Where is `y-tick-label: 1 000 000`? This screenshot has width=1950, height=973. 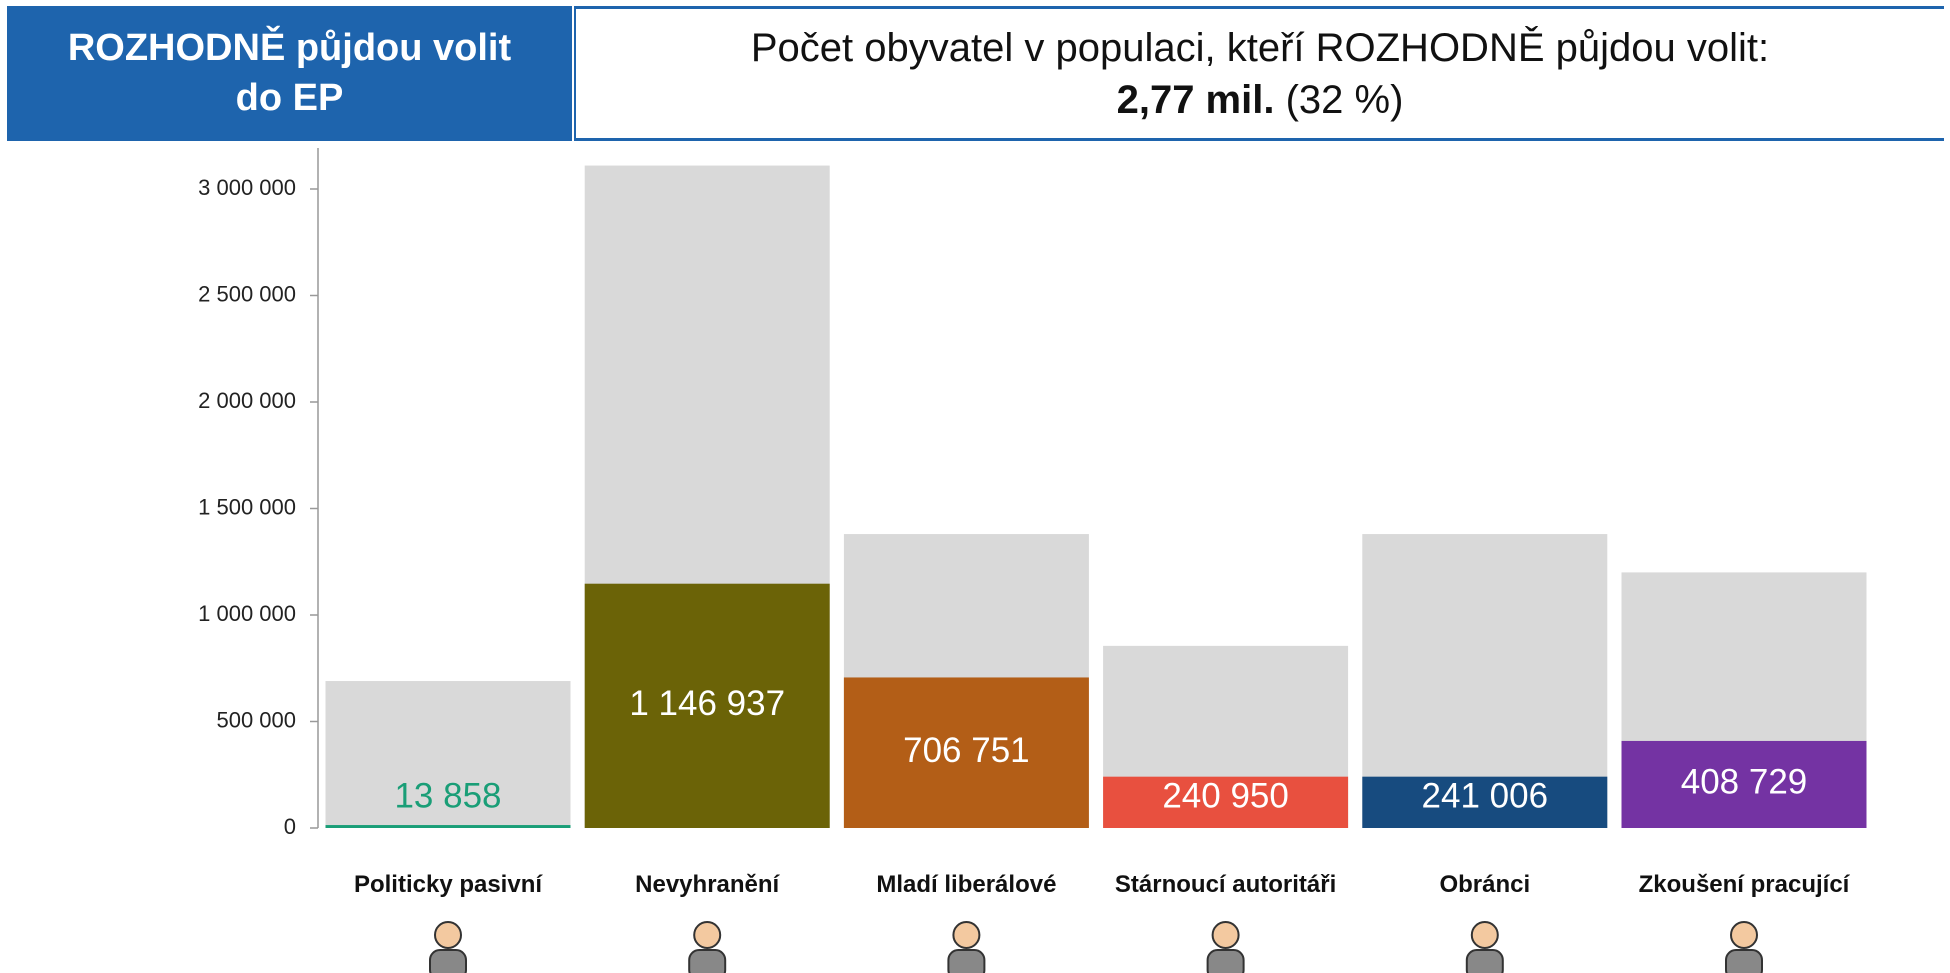 y-tick-label: 1 000 000 is located at coordinates (247, 613).